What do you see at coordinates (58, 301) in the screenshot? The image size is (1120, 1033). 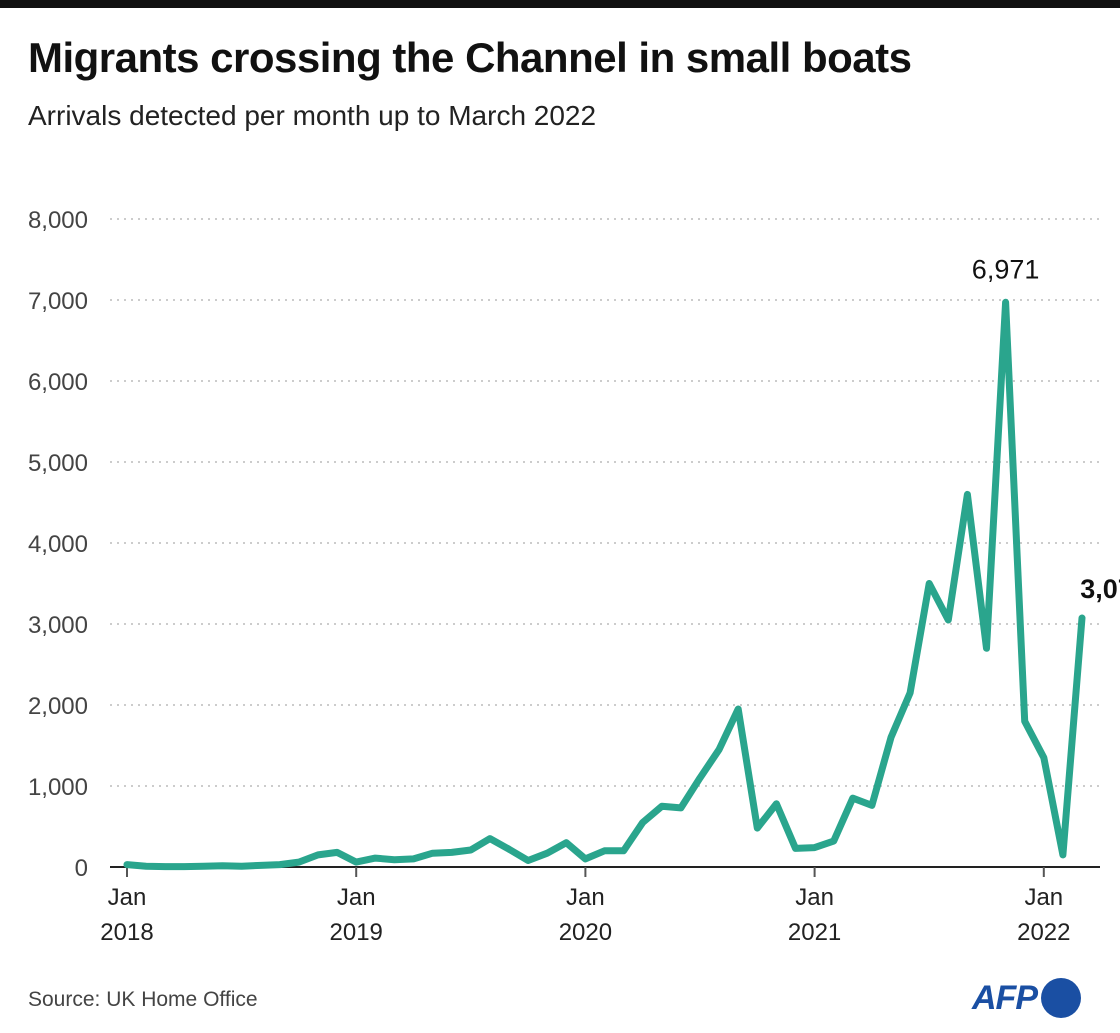 I see `y-tick-label: 7,000` at bounding box center [58, 301].